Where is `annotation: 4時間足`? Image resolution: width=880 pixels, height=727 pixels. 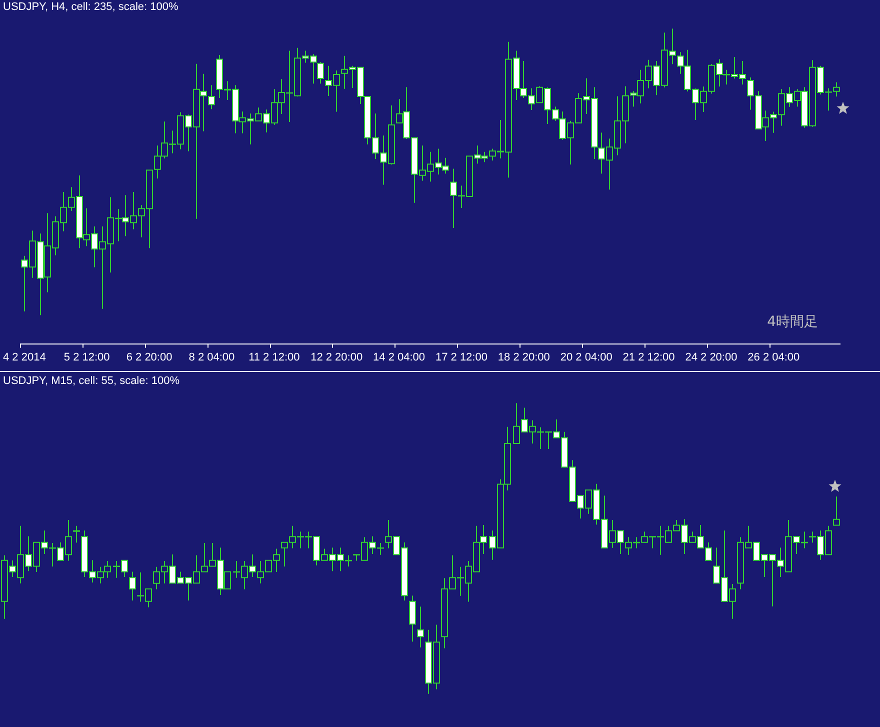 annotation: 4時間足 is located at coordinates (792, 322).